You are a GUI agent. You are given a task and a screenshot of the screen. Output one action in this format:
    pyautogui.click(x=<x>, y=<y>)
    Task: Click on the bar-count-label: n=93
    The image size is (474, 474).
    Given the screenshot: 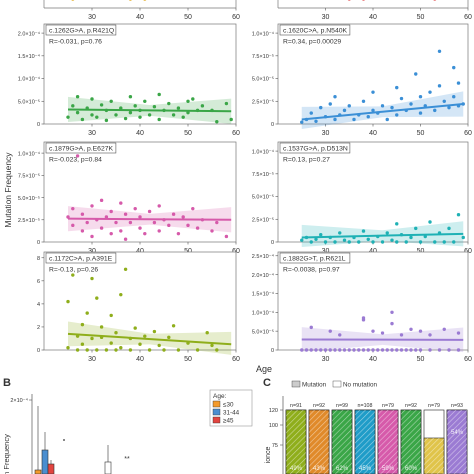 What is the action you would take?
    pyautogui.click(x=457, y=406)
    